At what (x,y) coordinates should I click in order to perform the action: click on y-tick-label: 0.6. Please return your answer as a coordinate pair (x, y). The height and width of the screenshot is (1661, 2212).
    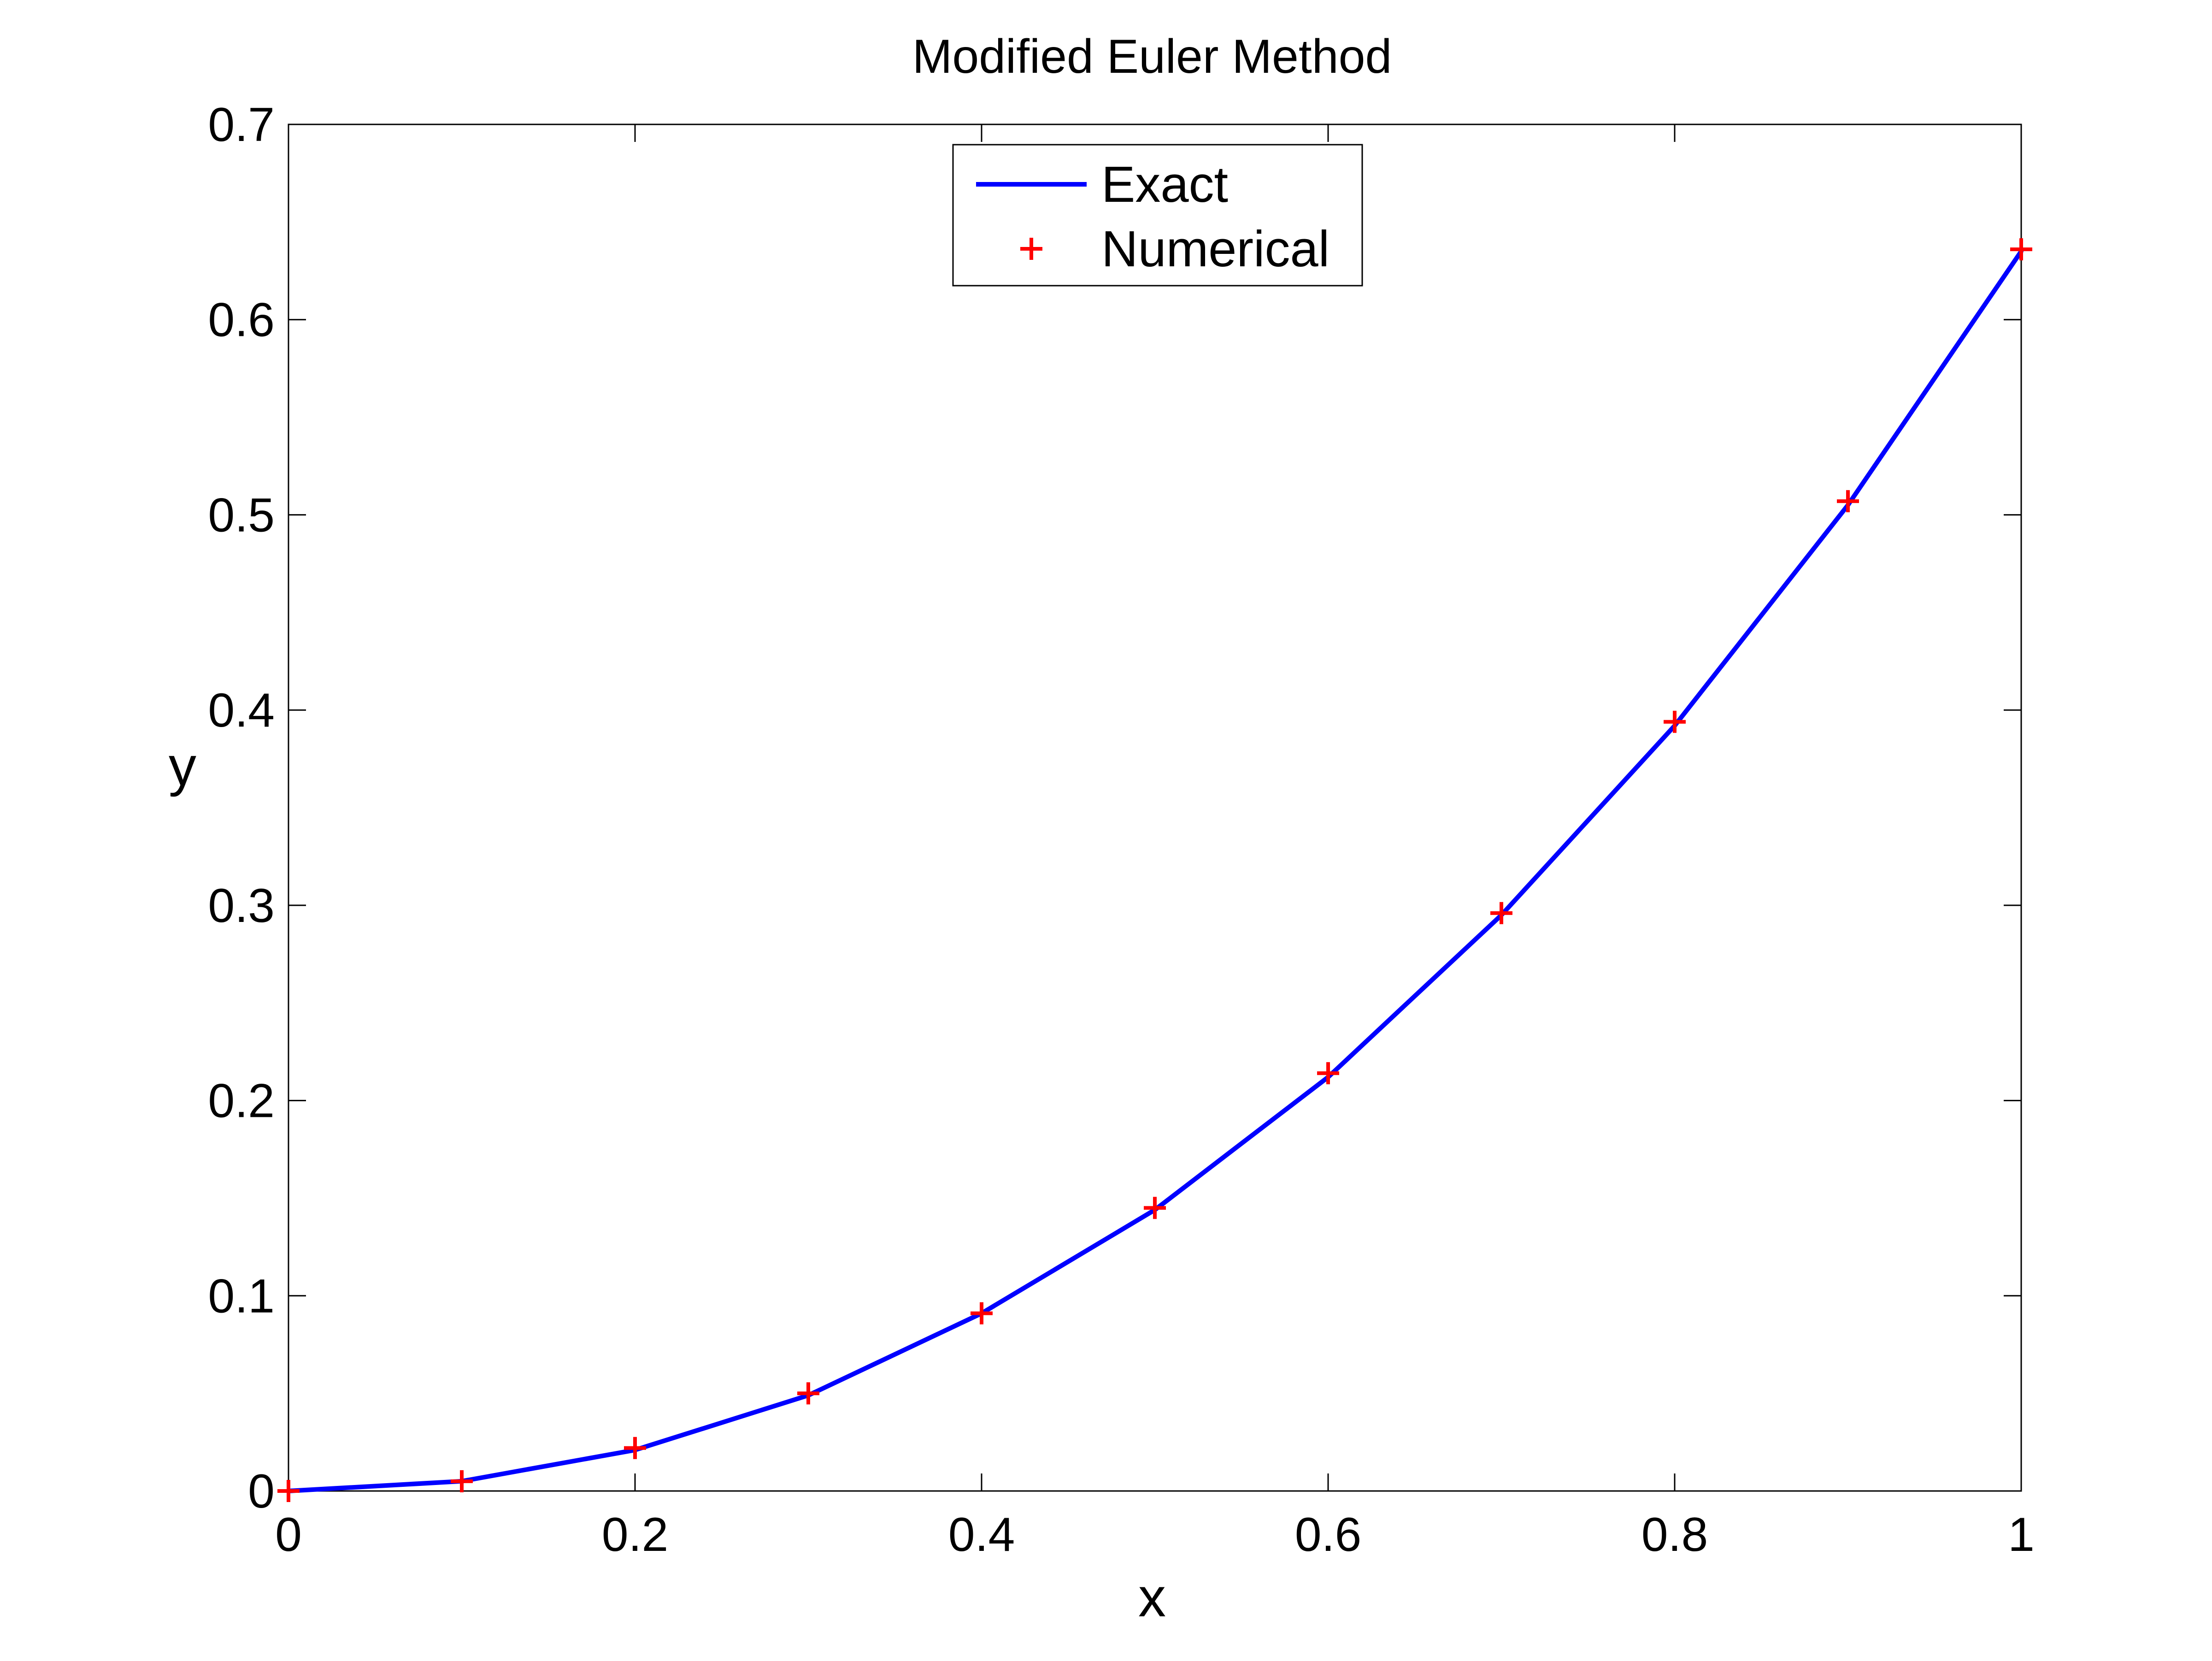
    Looking at the image, I should click on (241, 320).